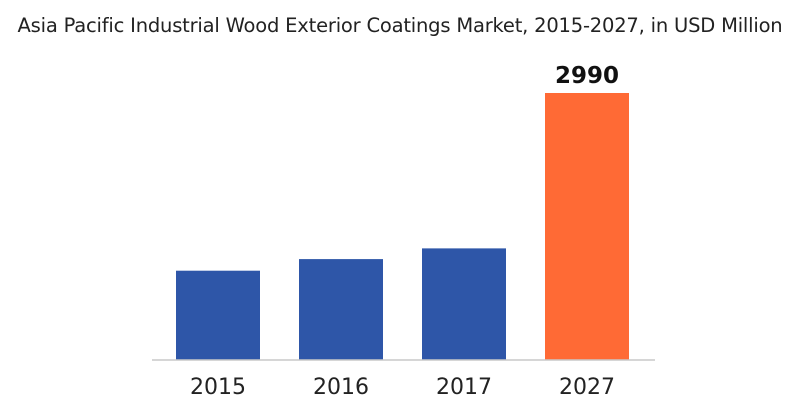 This screenshot has height=400, width=800. I want to click on bar-2027, so click(587, 226).